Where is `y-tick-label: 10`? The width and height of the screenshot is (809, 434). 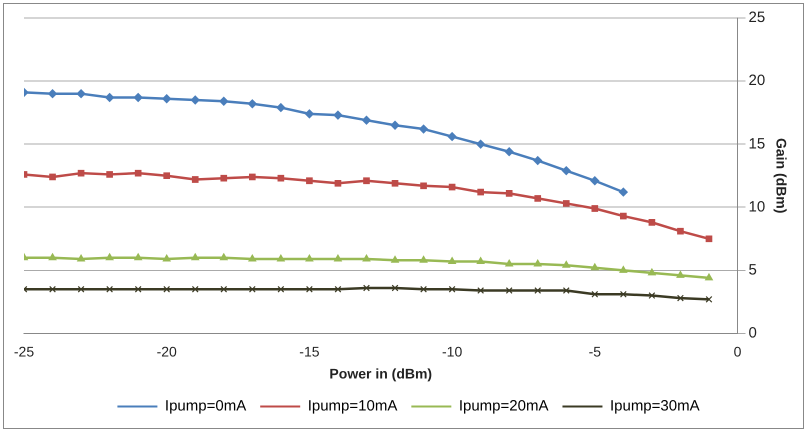 y-tick-label: 10 is located at coordinates (757, 207).